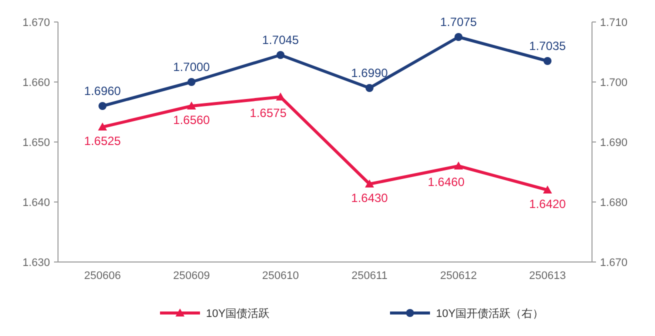  I want to click on data-label: 1.6420, so click(547, 204).